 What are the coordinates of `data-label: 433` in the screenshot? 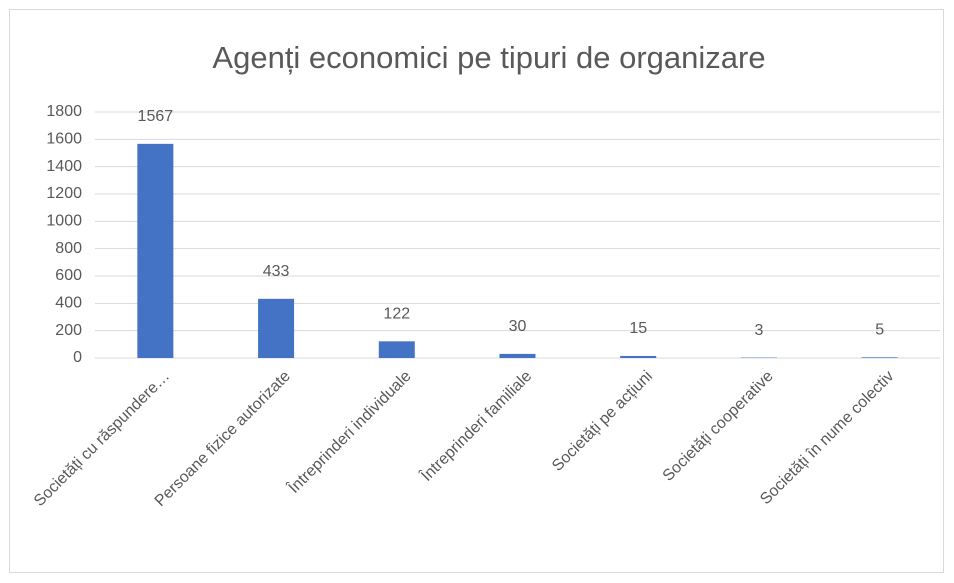 It's located at (276, 271).